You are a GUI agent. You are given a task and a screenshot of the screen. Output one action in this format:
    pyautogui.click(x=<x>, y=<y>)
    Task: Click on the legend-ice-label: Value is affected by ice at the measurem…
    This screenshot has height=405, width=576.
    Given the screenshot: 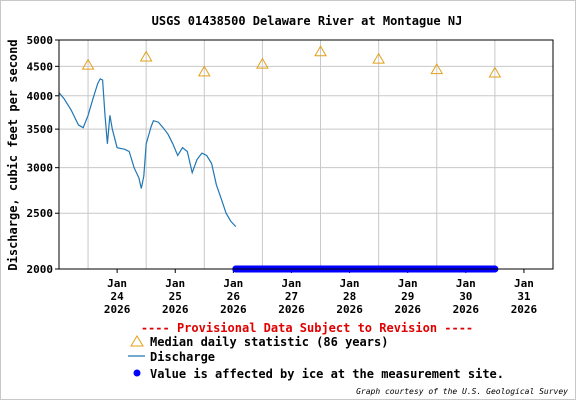 What is the action you would take?
    pyautogui.click(x=327, y=374)
    